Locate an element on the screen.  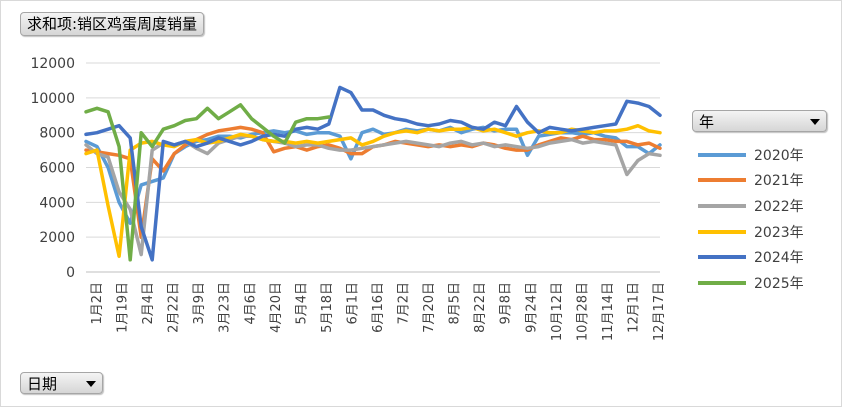
legend: 2020年 2021年 2022年 2023年 2024年 2025年 is located at coordinates (768, 219).